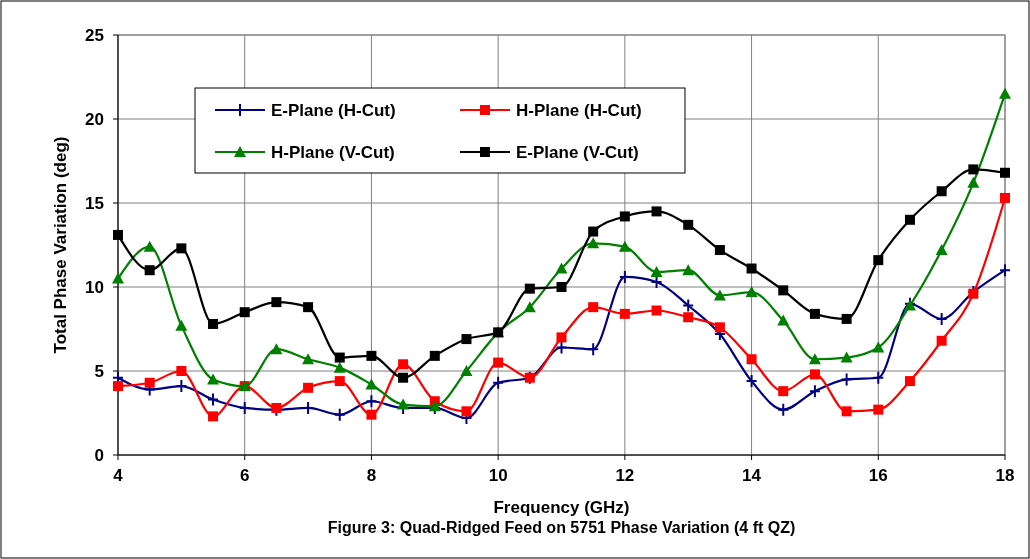 The image size is (1030, 559). I want to click on x-tick-label: 8, so click(371, 475).